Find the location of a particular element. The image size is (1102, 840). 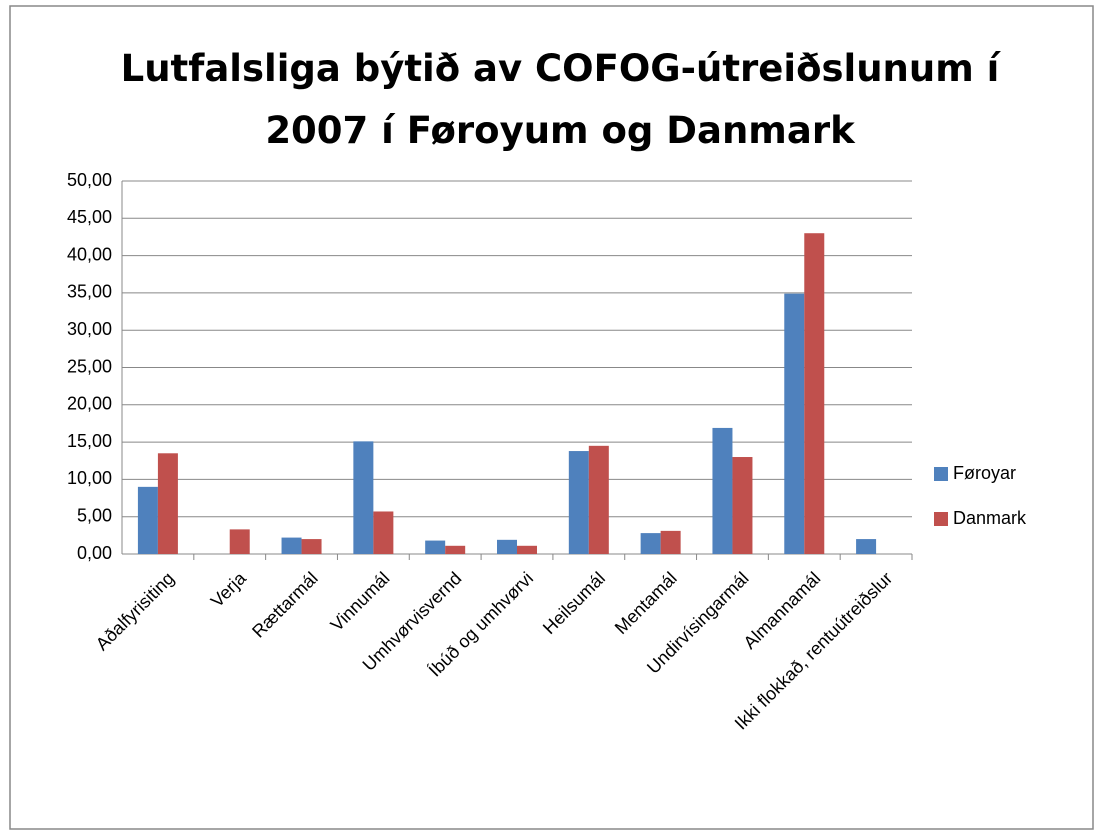

y-tick-label: 10,00 is located at coordinates (89, 478).